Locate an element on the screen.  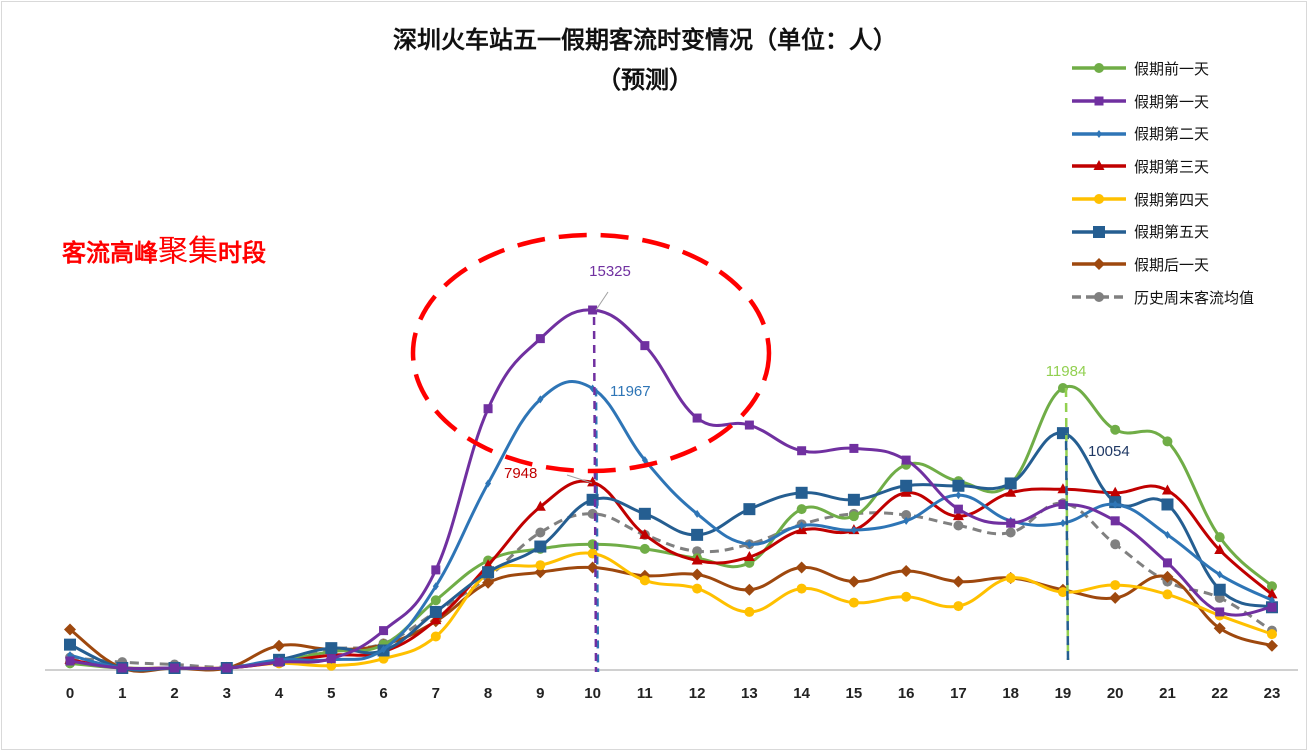
data-label: 7948 is located at coordinates (520, 473).